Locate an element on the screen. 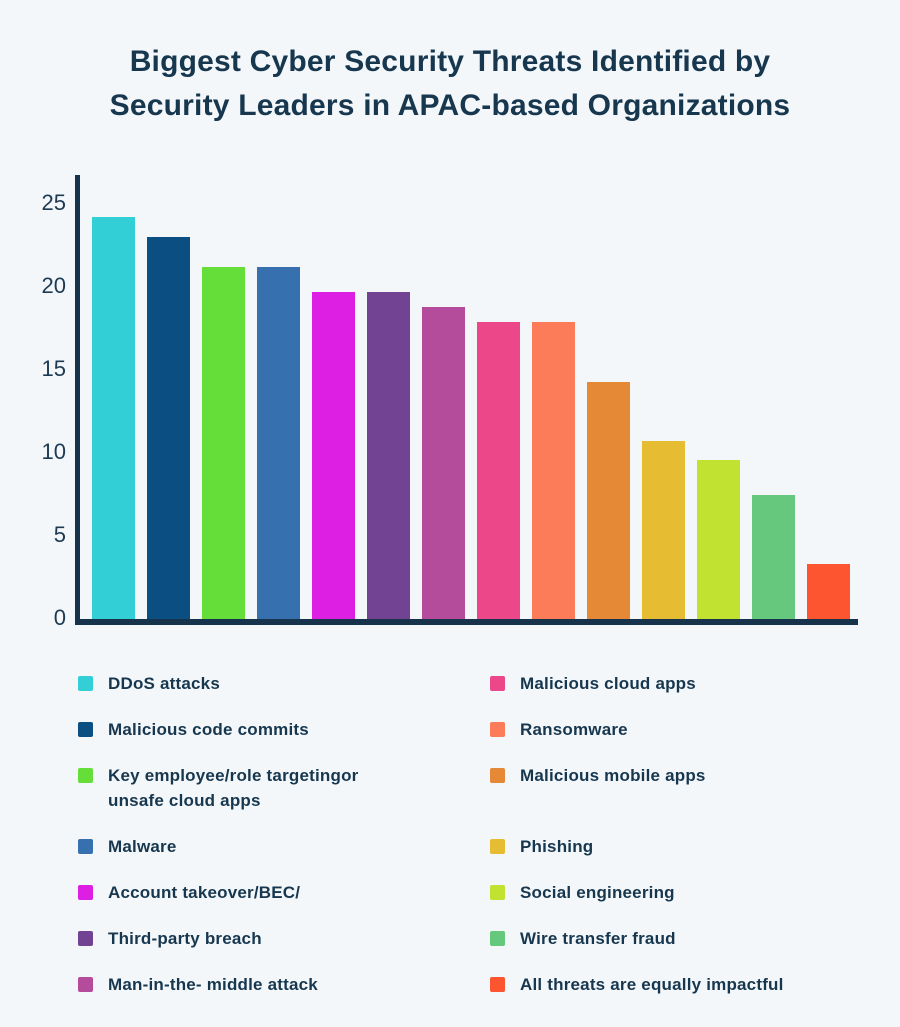 The image size is (900, 1027). legend-item-8: Malicious cloud apps is located at coordinates (679, 683).